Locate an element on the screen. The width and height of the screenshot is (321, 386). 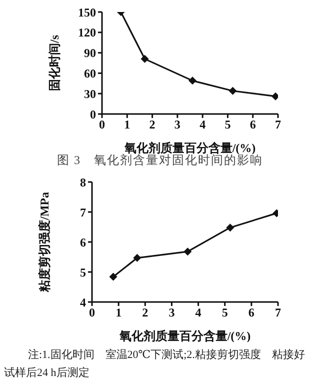
text: 图 3 氧化剂含量对固化时间的影响 is located at coordinates (160, 161).